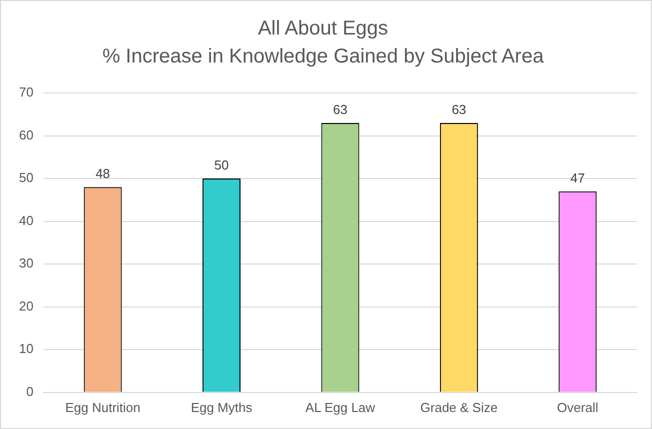 The image size is (652, 429). What do you see at coordinates (102, 407) in the screenshot?
I see `x-tick-label: Egg Nutrition` at bounding box center [102, 407].